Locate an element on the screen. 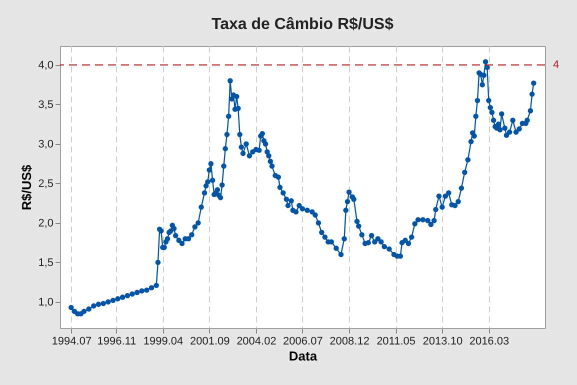 The width and height of the screenshot is (577, 385). y-tick-label: 3,0 is located at coordinates (46, 144).